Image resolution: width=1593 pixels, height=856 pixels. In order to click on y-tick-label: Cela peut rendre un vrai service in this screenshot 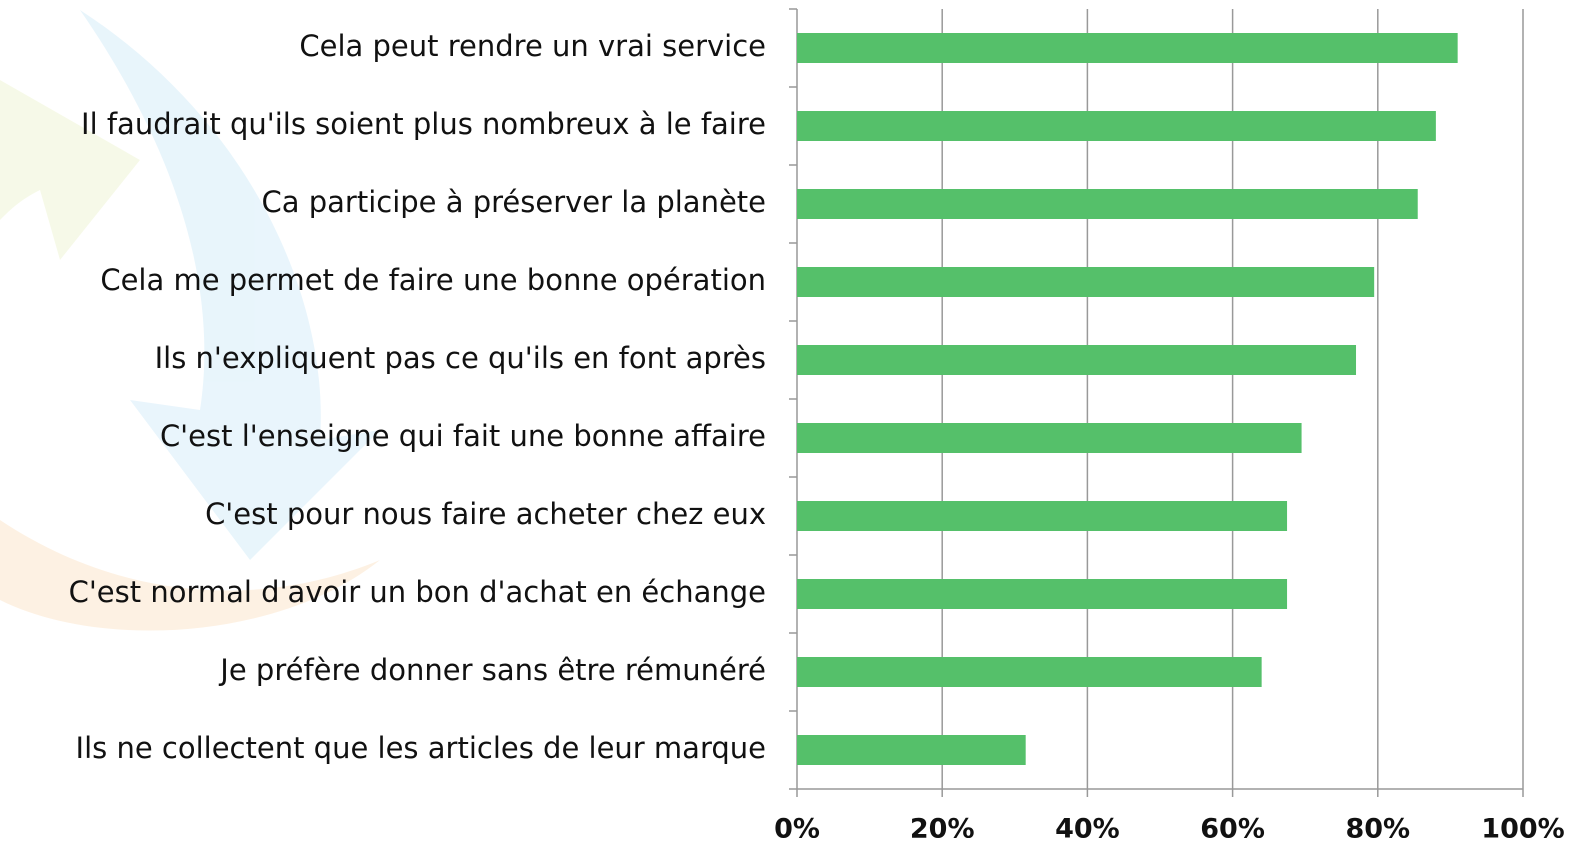, I will do `click(532, 46)`.